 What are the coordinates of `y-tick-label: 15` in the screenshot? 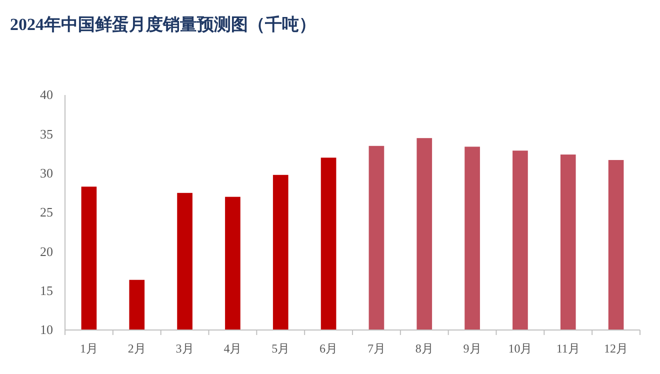 It's located at (46, 290).